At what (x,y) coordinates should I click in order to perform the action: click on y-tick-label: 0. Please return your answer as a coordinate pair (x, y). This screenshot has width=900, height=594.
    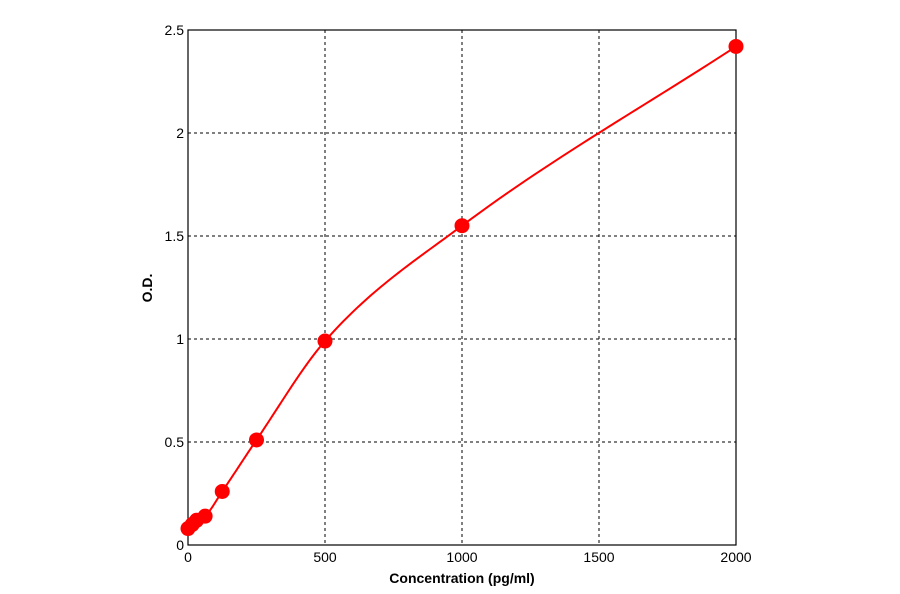
    Looking at the image, I should click on (180, 545).